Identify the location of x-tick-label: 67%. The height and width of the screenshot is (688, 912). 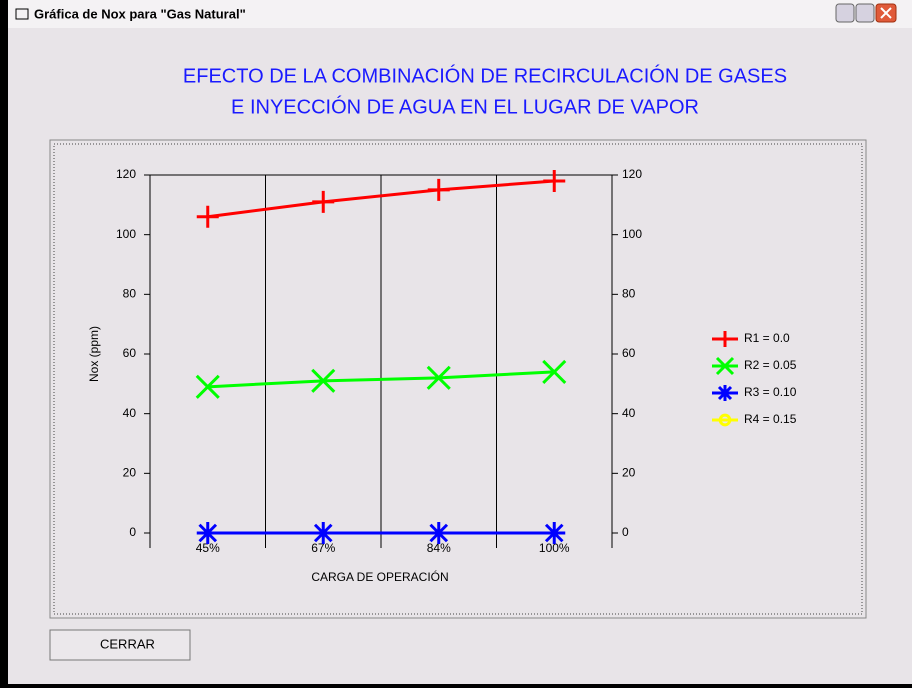
(323, 548).